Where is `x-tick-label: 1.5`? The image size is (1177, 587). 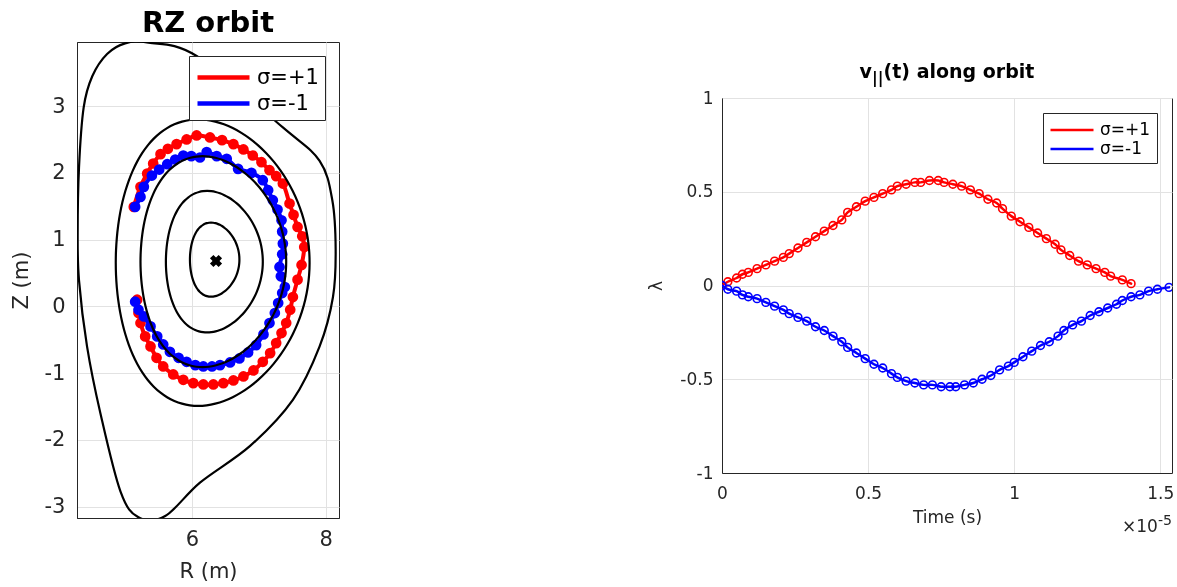 x-tick-label: 1.5 is located at coordinates (1161, 492).